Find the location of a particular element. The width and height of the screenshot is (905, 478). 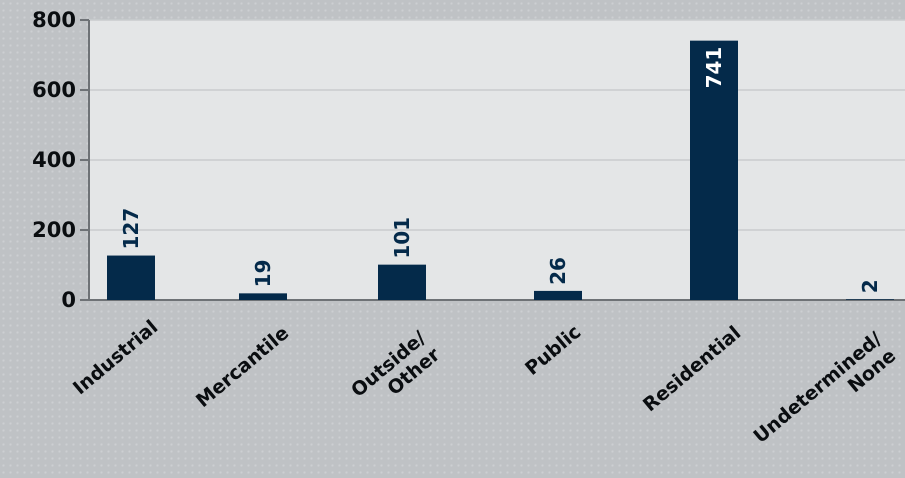

y-axis-ticks: 0 200 400 600 800 is located at coordinates (60, 160).